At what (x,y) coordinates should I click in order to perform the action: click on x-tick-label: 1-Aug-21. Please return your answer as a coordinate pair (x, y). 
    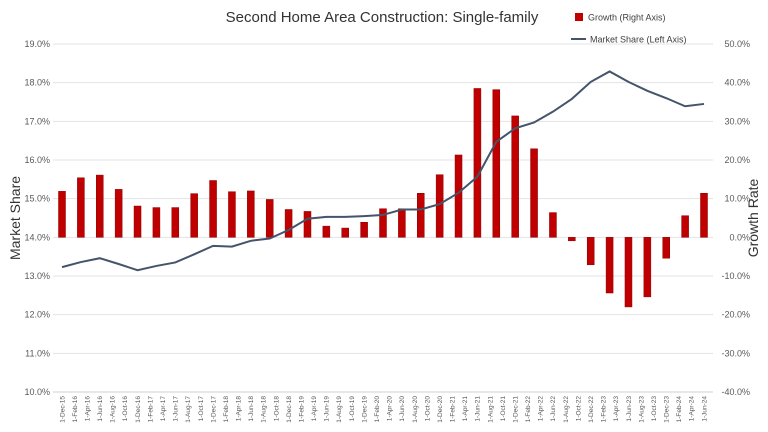
    Looking at the image, I should click on (490, 409).